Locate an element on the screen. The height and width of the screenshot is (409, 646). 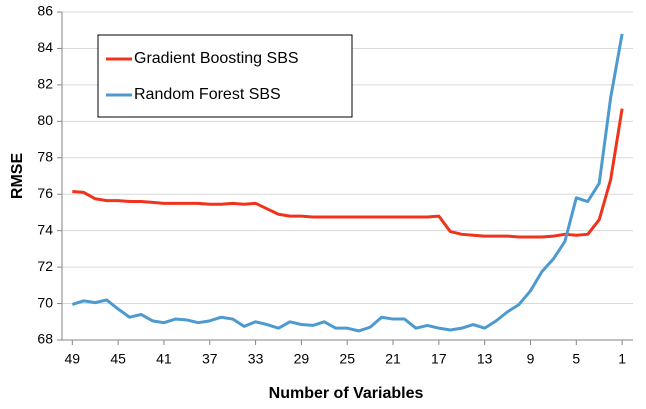
x-tick-label: 13 is located at coordinates (485, 359).